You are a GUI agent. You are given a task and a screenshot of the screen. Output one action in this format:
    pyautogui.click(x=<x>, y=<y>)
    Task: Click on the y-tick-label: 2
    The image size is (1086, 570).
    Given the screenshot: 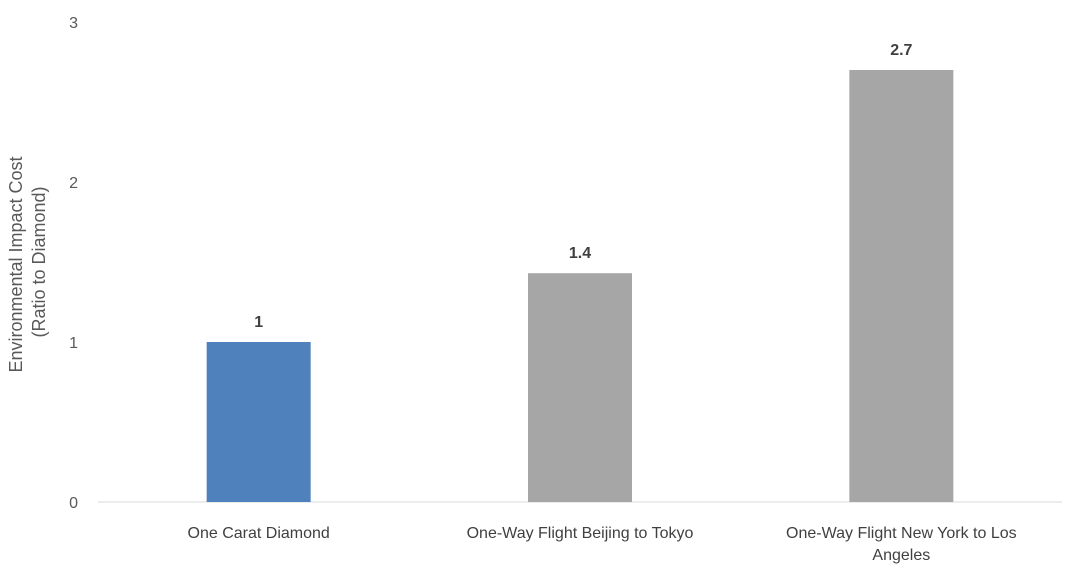 What is the action you would take?
    pyautogui.click(x=73, y=183)
    